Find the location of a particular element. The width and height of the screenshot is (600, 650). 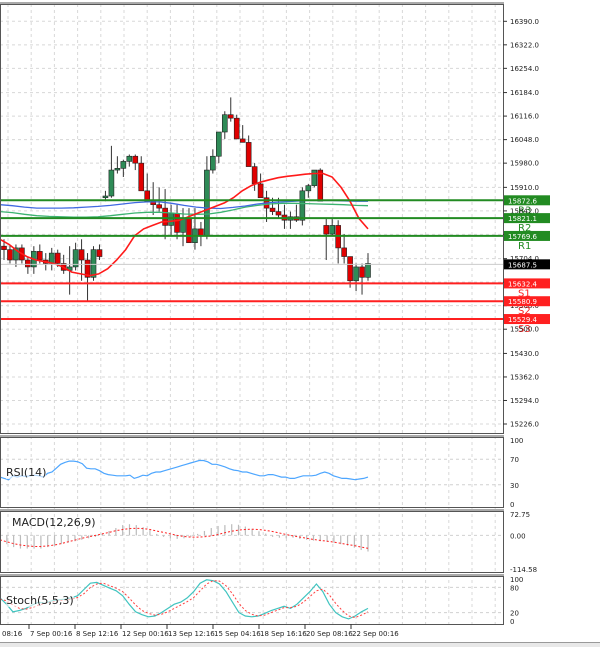

price-axis-label: 15980.0 is located at coordinates (524, 164).